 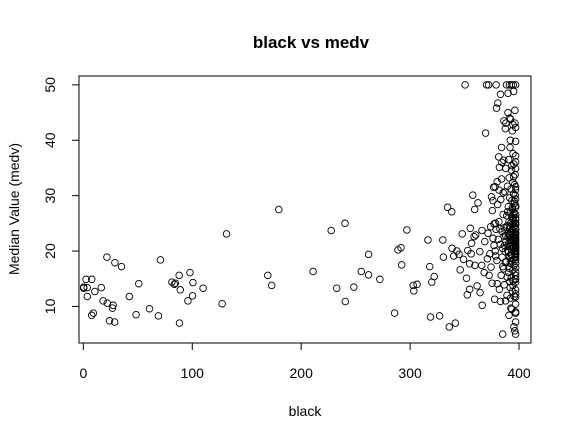 What do you see at coordinates (14, 209) in the screenshot?
I see `y-axis-label: Median Value (medv)` at bounding box center [14, 209].